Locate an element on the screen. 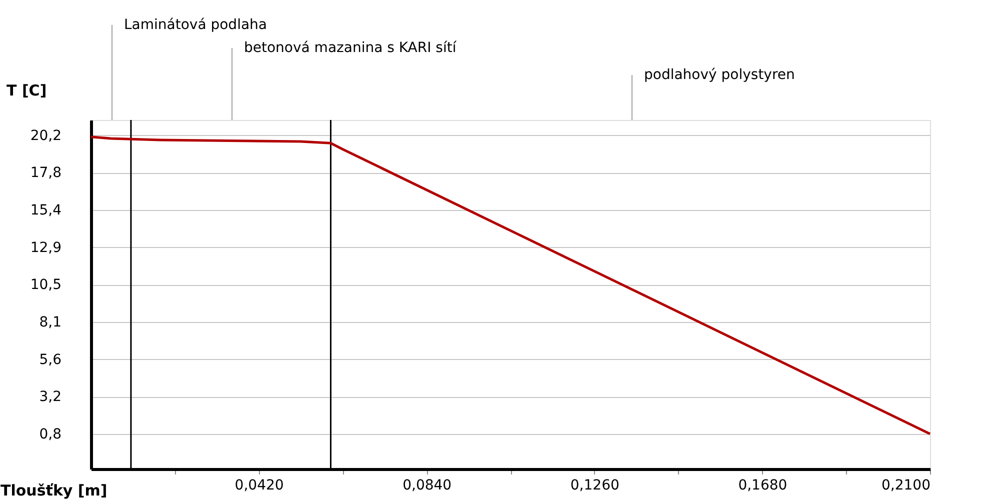 The height and width of the screenshot is (504, 983). text: podlahový polystyren is located at coordinates (719, 75).